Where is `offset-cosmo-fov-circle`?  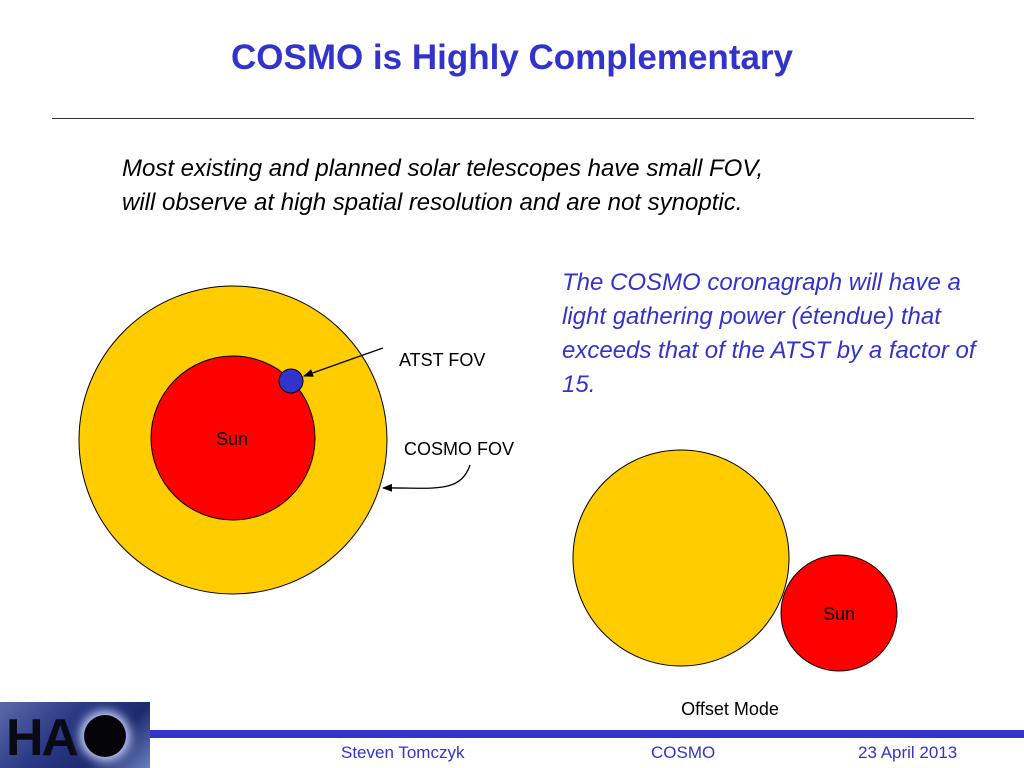 offset-cosmo-fov-circle is located at coordinates (681, 558).